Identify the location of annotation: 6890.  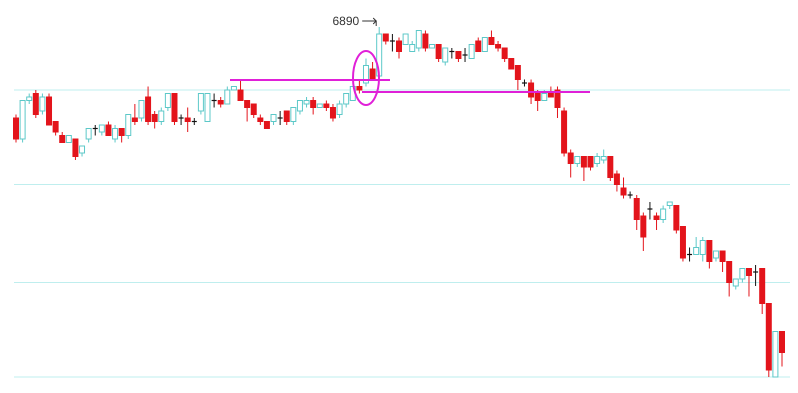
(346, 21).